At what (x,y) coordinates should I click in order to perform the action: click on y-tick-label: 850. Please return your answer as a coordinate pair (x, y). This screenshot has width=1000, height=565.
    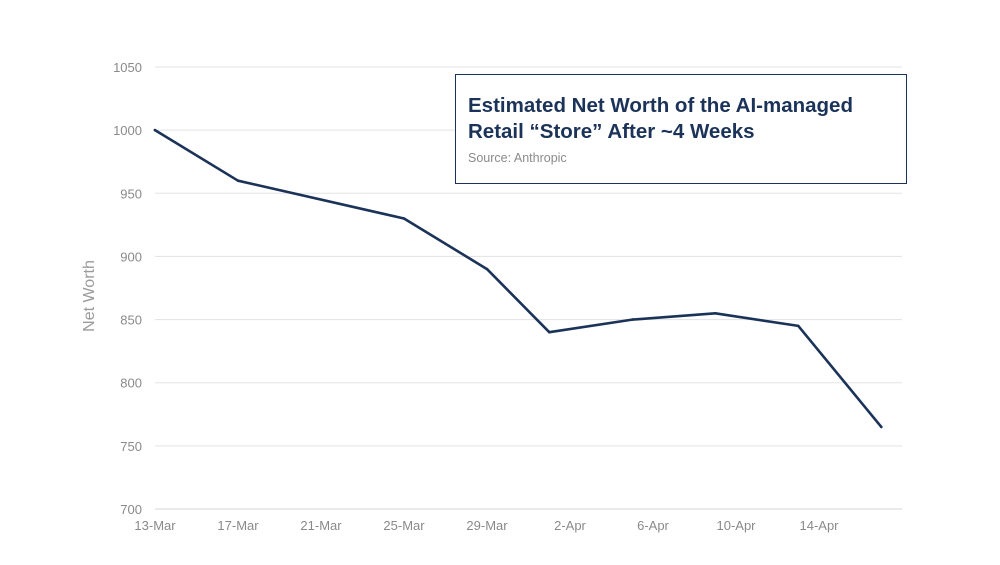
    Looking at the image, I should click on (131, 320).